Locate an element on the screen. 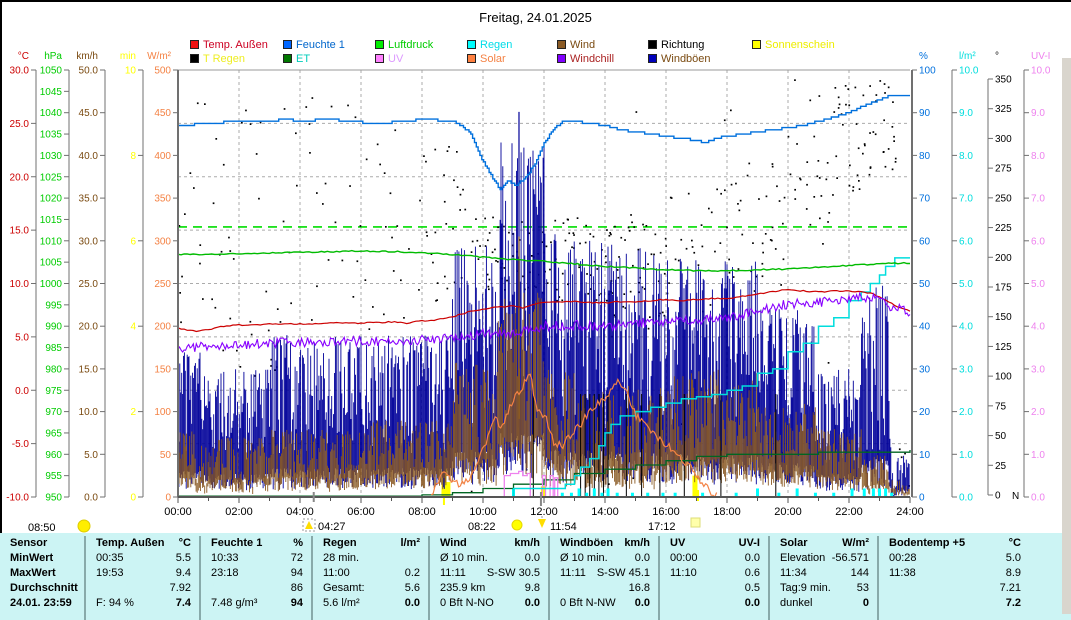 Image resolution: width=1071 pixels, height=620 pixels. et-swatch-icon is located at coordinates (287, 58).